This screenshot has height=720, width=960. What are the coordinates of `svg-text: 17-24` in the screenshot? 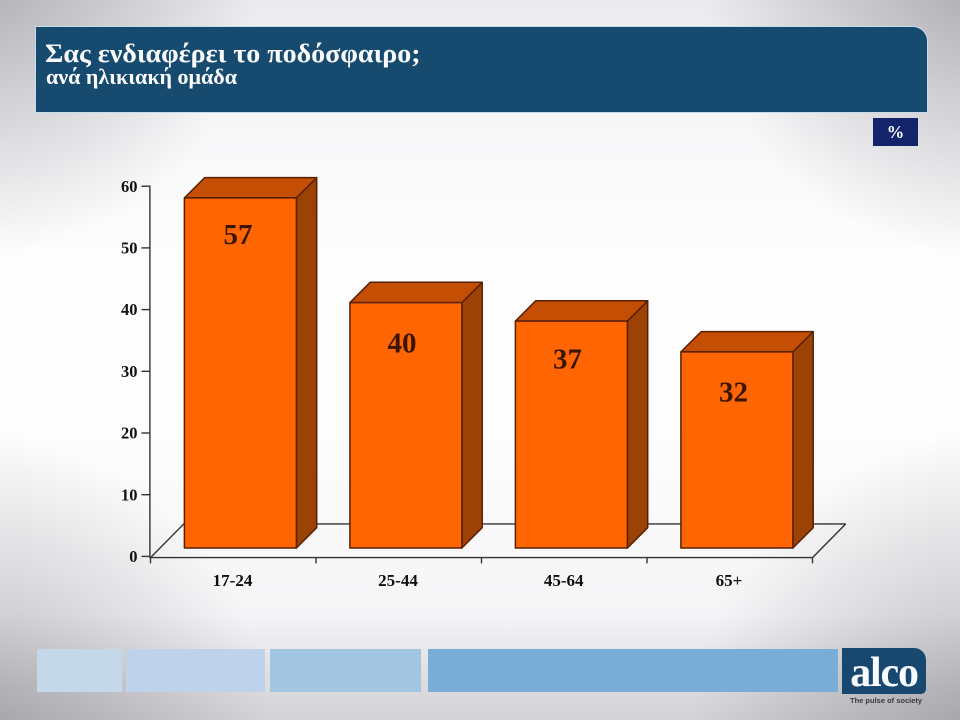 It's located at (233, 580).